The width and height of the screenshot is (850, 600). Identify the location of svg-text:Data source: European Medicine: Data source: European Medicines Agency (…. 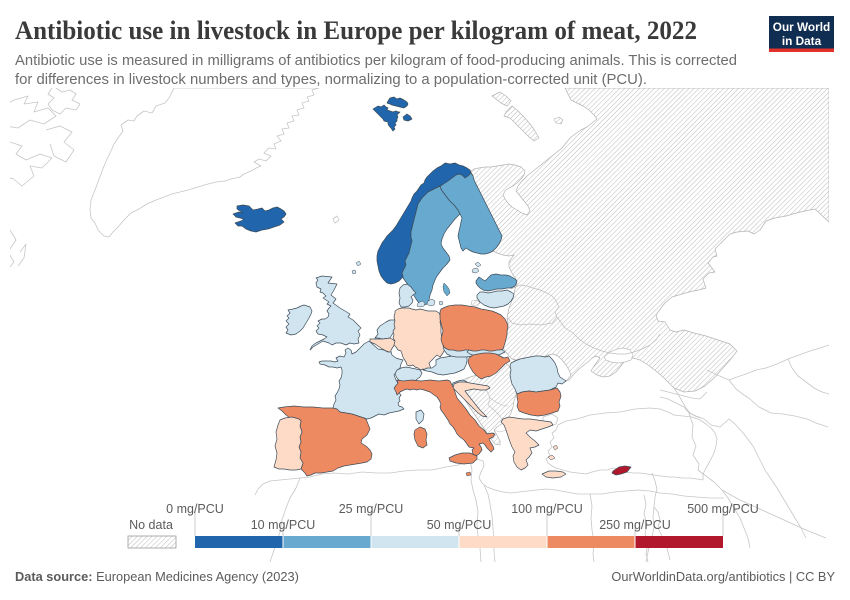
(157, 576).